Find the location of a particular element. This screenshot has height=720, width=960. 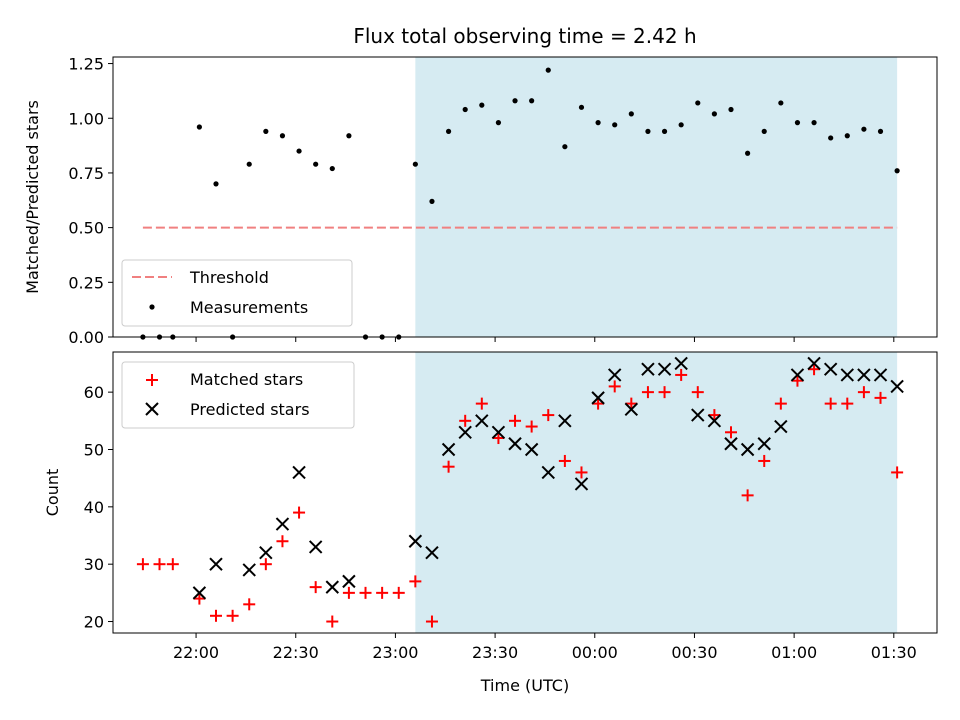

bottom-legend: Matched stars Predicted stars is located at coordinates (238, 395).